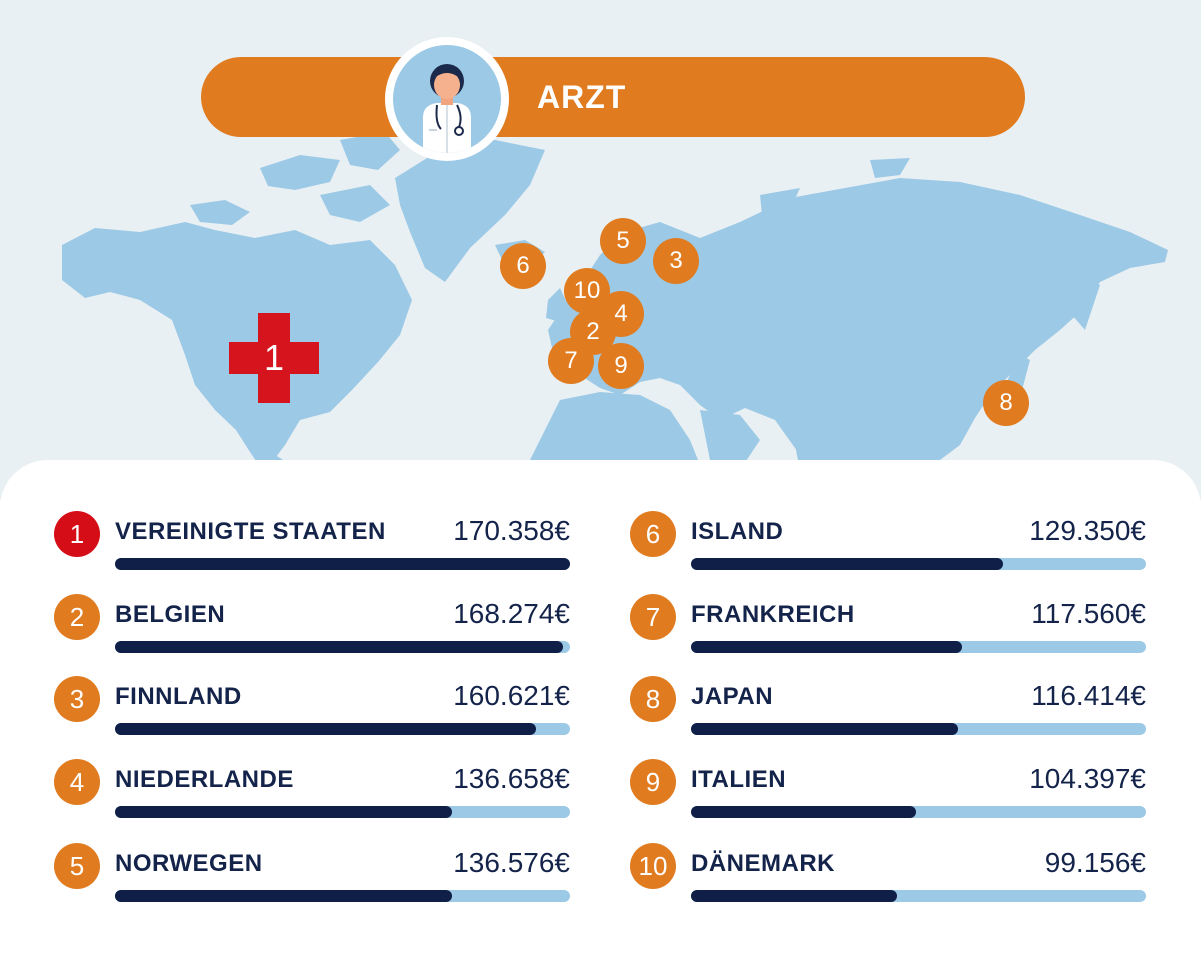  Describe the element at coordinates (77, 782) in the screenshot. I see `rank-badge: 4` at that location.